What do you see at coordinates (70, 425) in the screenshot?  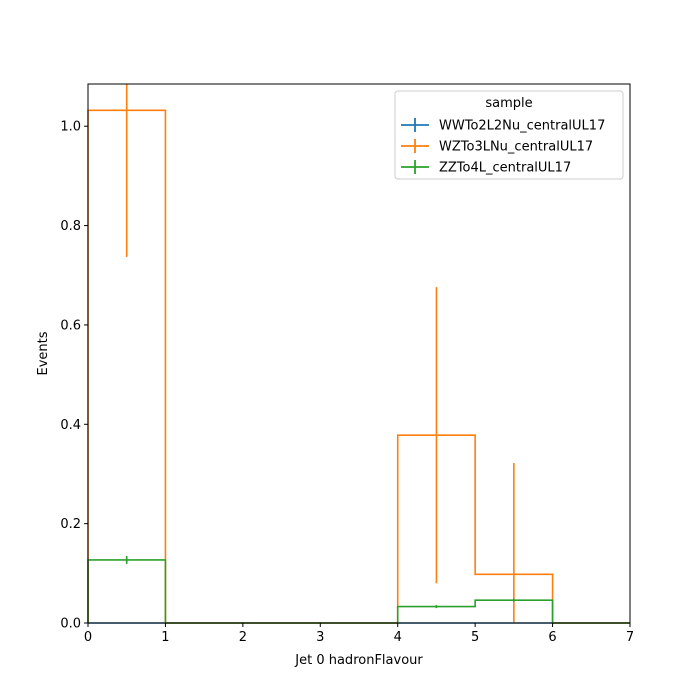 I see `y-tick-label: 0.4` at bounding box center [70, 425].